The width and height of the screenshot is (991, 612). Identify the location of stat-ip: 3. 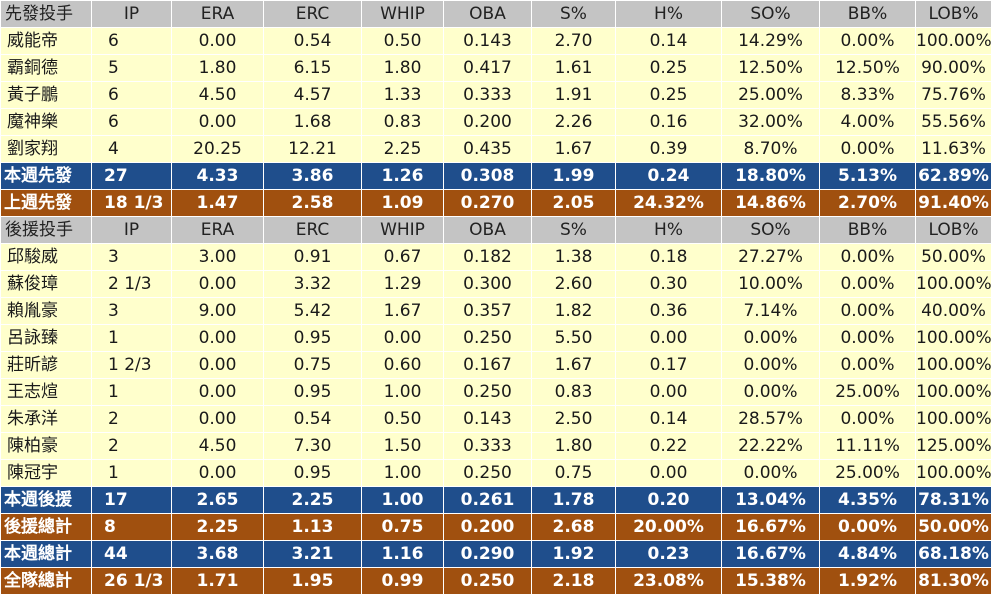
(131, 257).